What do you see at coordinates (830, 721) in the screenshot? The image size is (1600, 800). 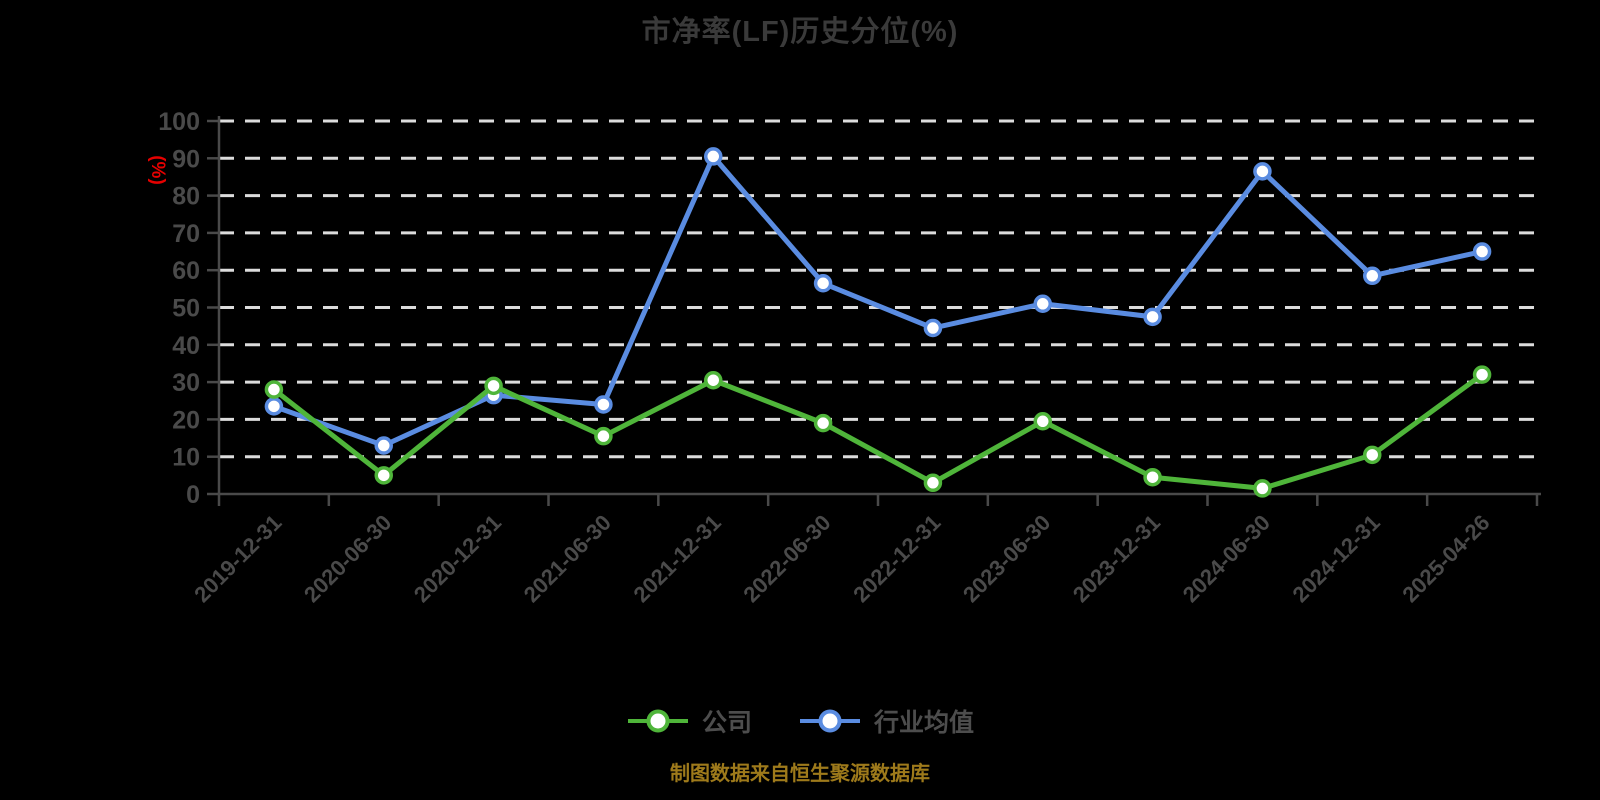 I see `industry-series-marker-icon` at bounding box center [830, 721].